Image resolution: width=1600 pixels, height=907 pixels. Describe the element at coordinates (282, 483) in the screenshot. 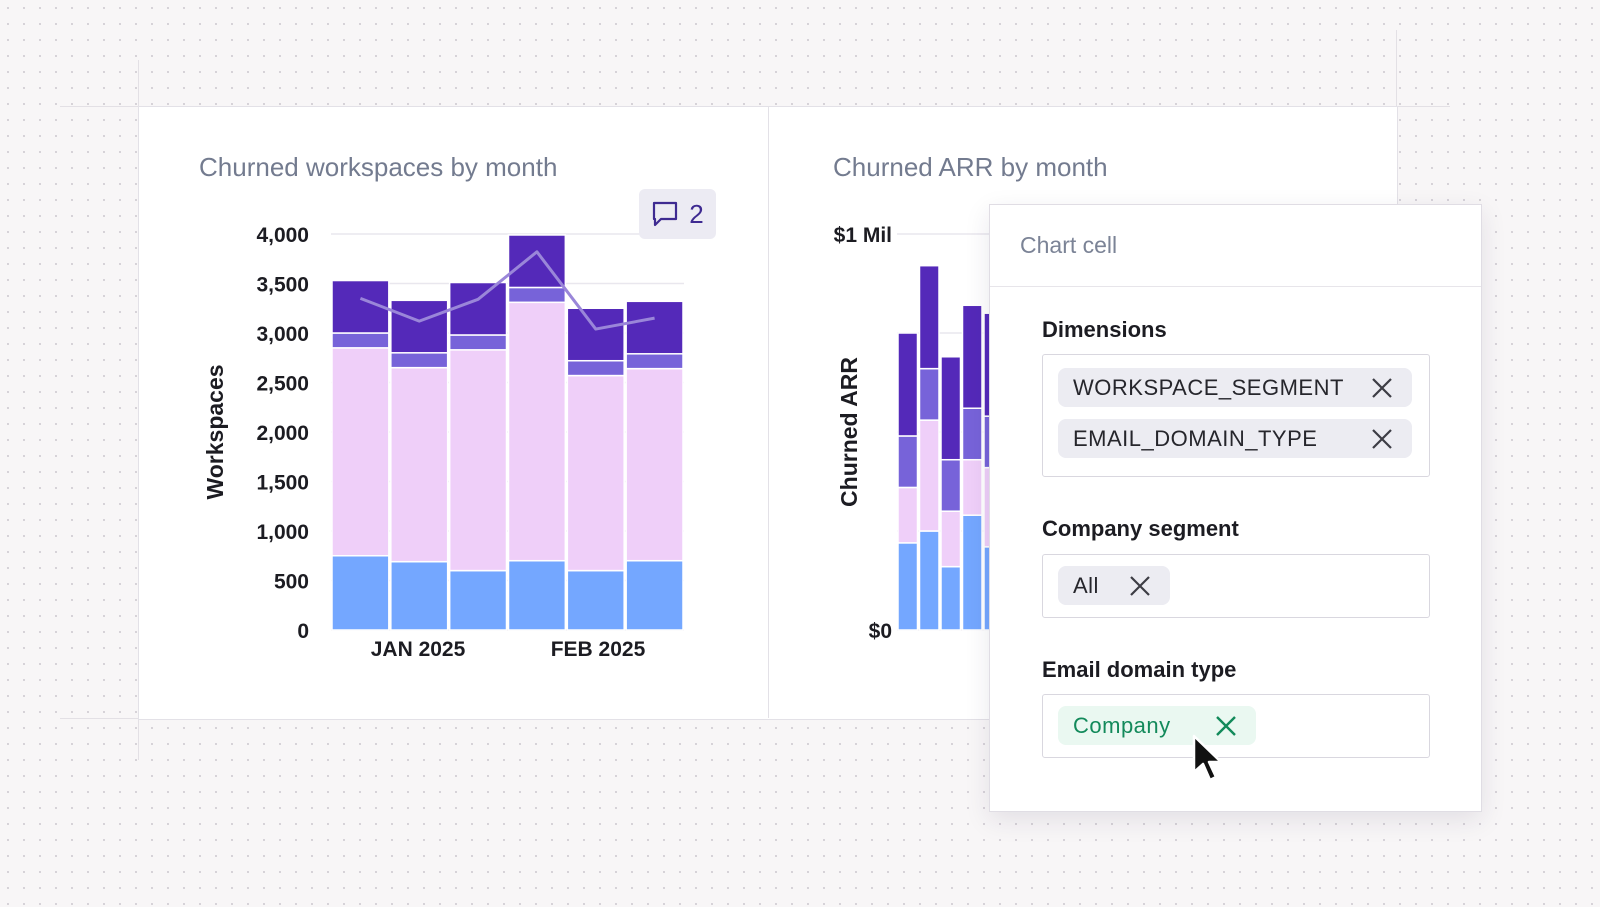

I see `y-tick-label: 1,500` at that location.